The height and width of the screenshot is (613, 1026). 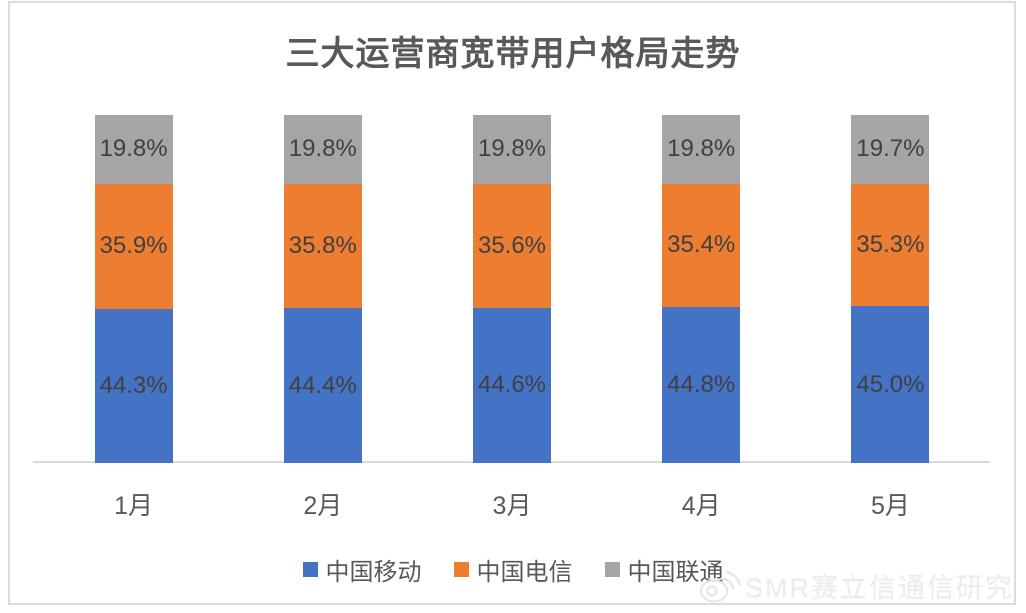 What do you see at coordinates (612, 569) in the screenshot?
I see `legend-swatch-china-unicom` at bounding box center [612, 569].